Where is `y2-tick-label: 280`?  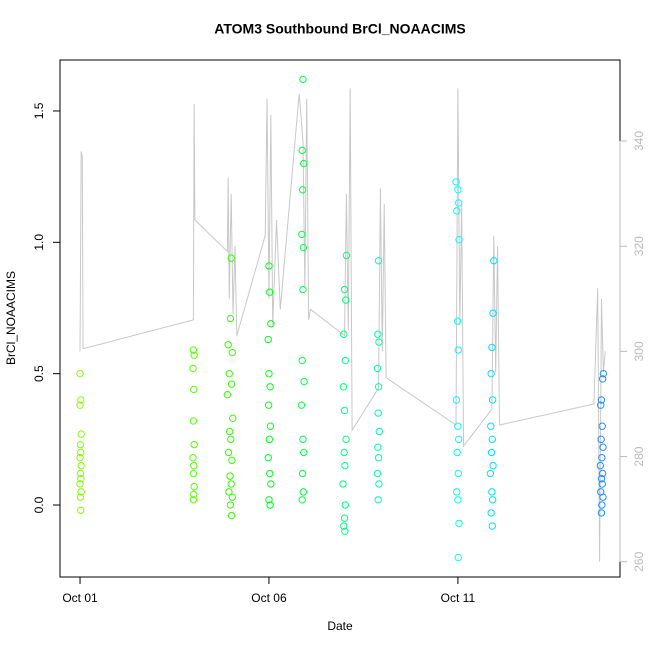
y2-tick-label: 280 is located at coordinates (639, 456).